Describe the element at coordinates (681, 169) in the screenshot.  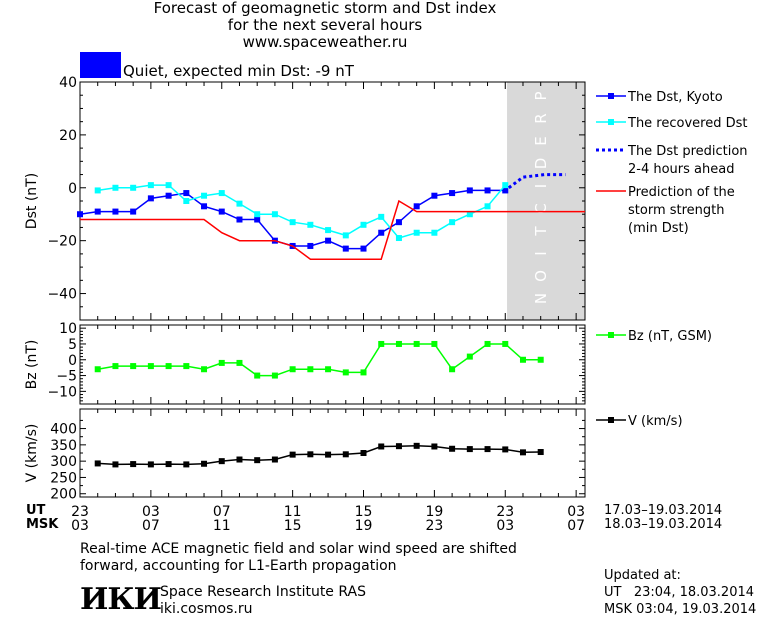
I see `legend-label: 2-4 hours ahead` at that location.